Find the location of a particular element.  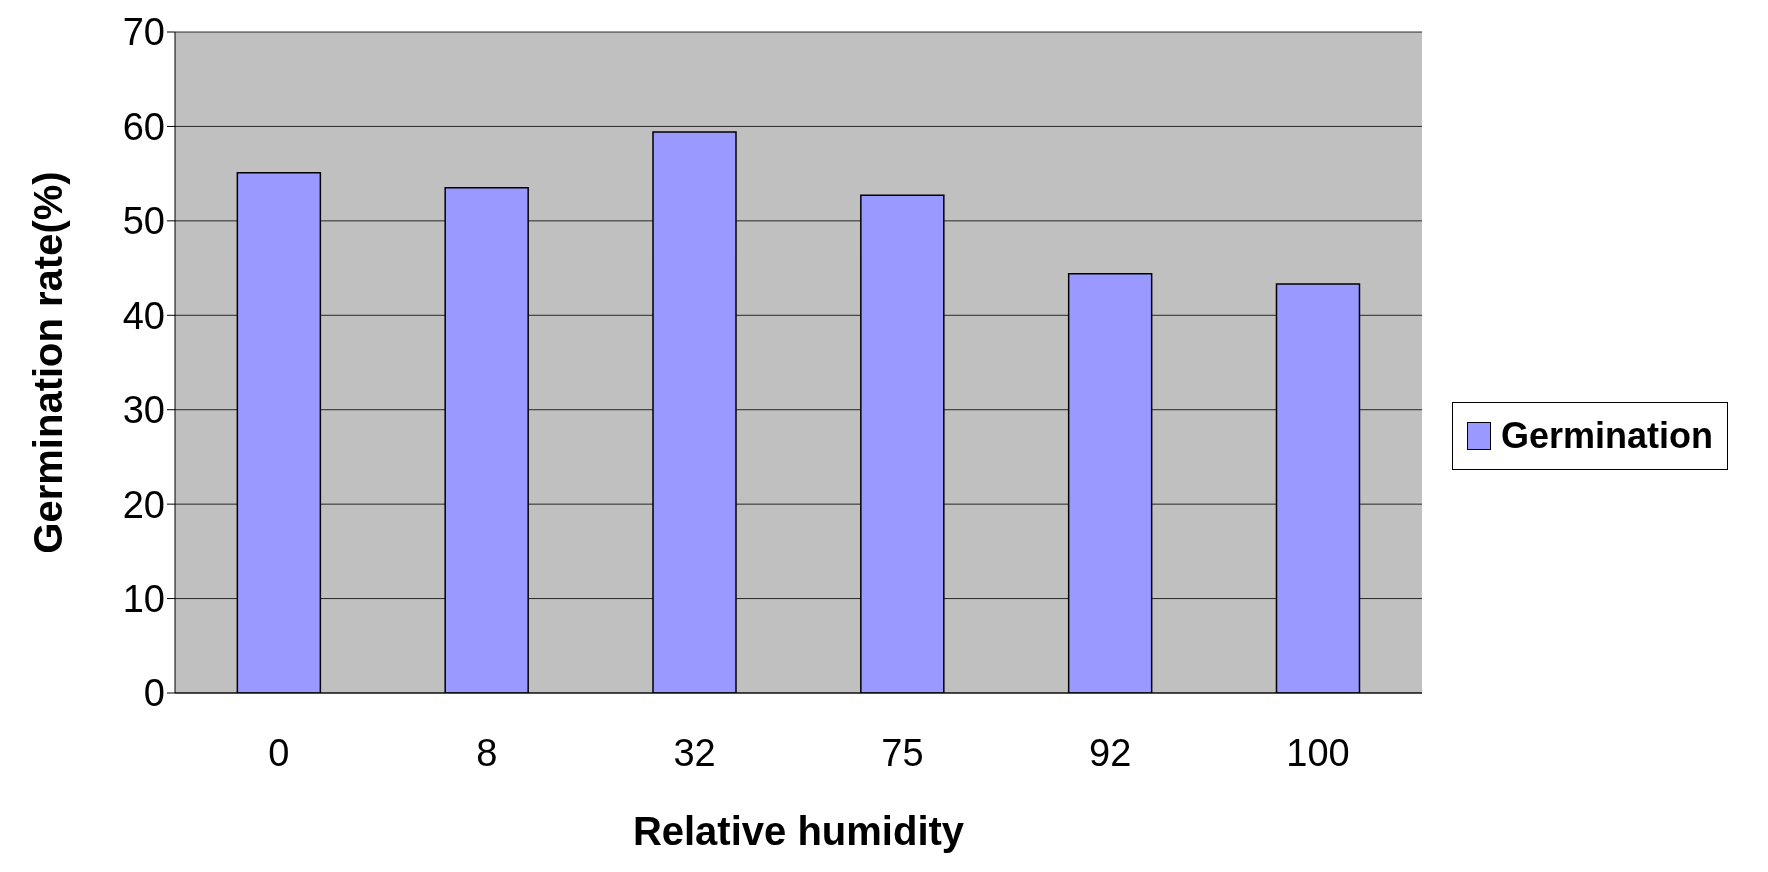

y-tick-label: 10 is located at coordinates (143, 599).